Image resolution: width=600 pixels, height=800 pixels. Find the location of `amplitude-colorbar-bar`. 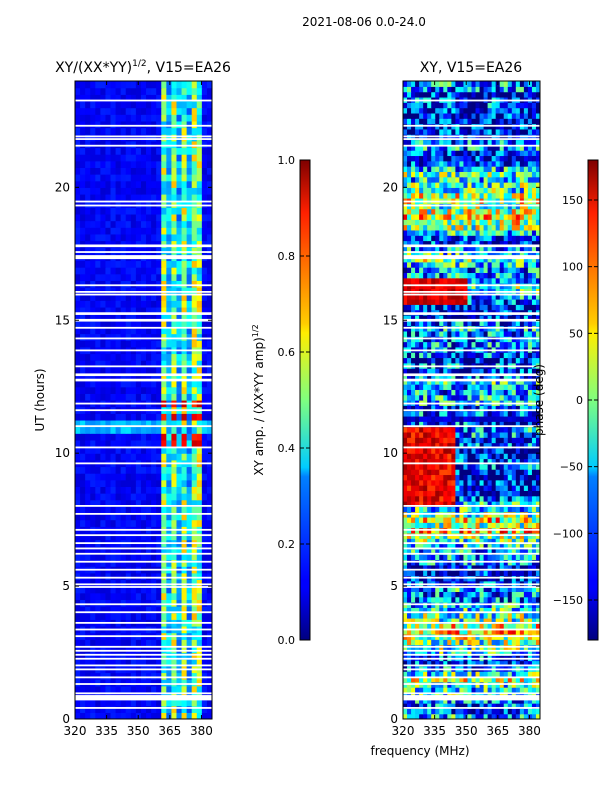

amplitude-colorbar-bar is located at coordinates (305, 400).